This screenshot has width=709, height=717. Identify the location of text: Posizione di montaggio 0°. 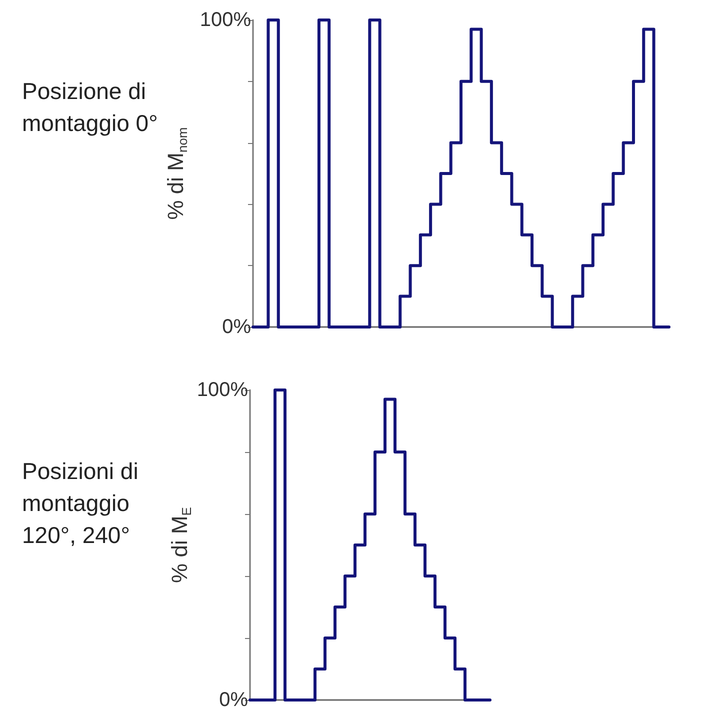
(90, 107).